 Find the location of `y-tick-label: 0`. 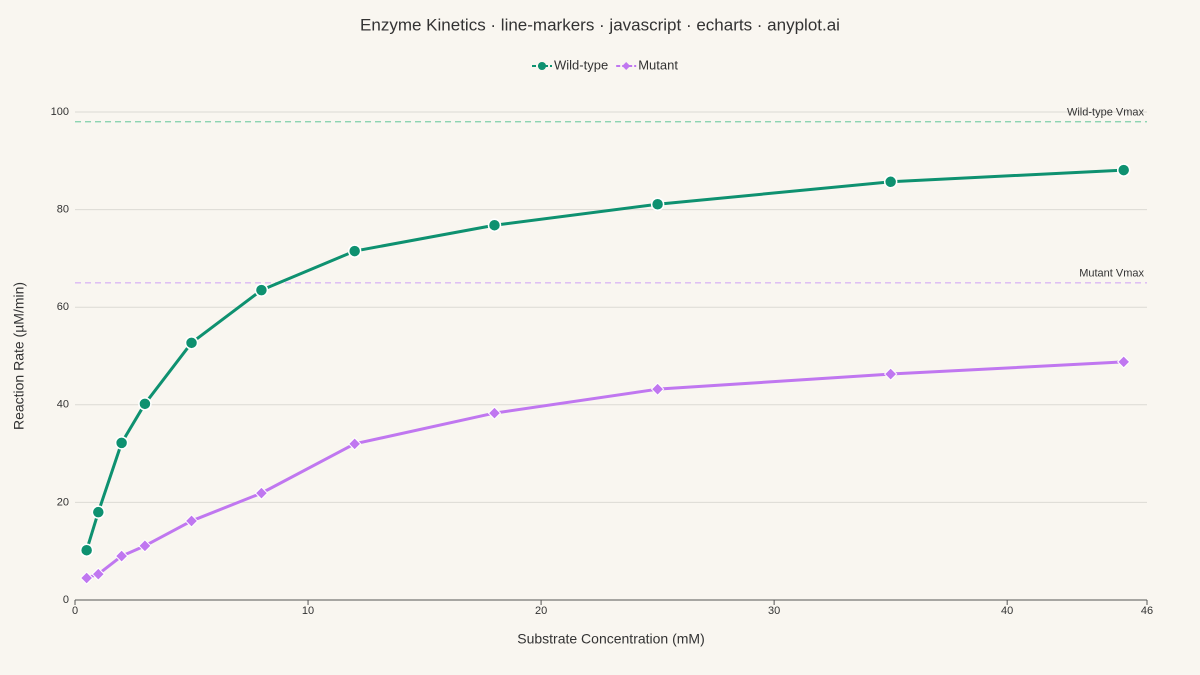

y-tick-label: 0 is located at coordinates (66, 600).